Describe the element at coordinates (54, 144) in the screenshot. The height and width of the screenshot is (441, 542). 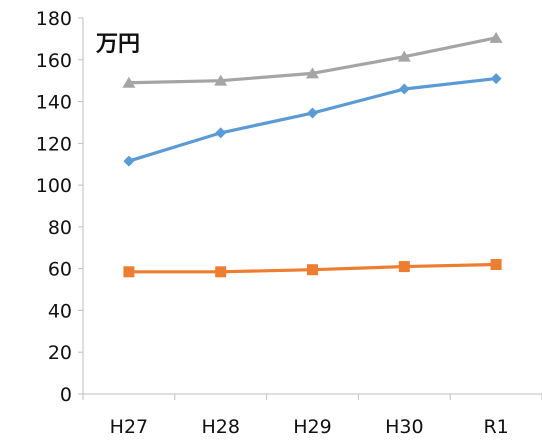
I see `y-tick-label: 120` at that location.